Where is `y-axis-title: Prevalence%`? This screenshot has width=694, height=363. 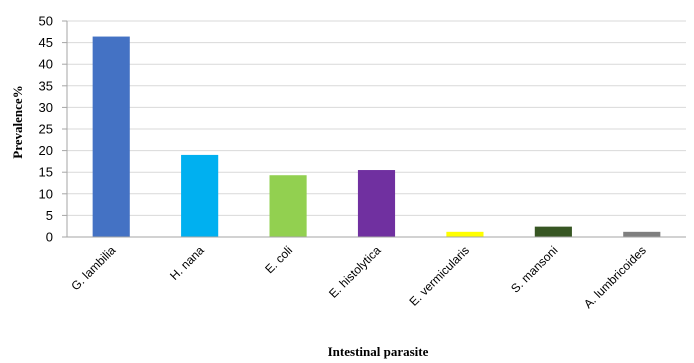
y-axis-title: Prevalence% is located at coordinates (17, 121).